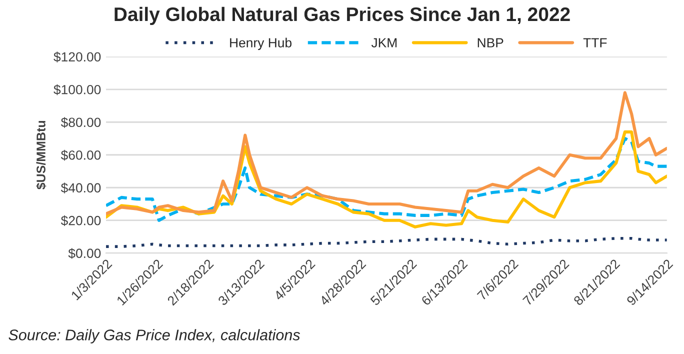 This screenshot has height=354, width=684. Describe the element at coordinates (77, 57) in the screenshot. I see `y-tick-label: $120.00` at that location.